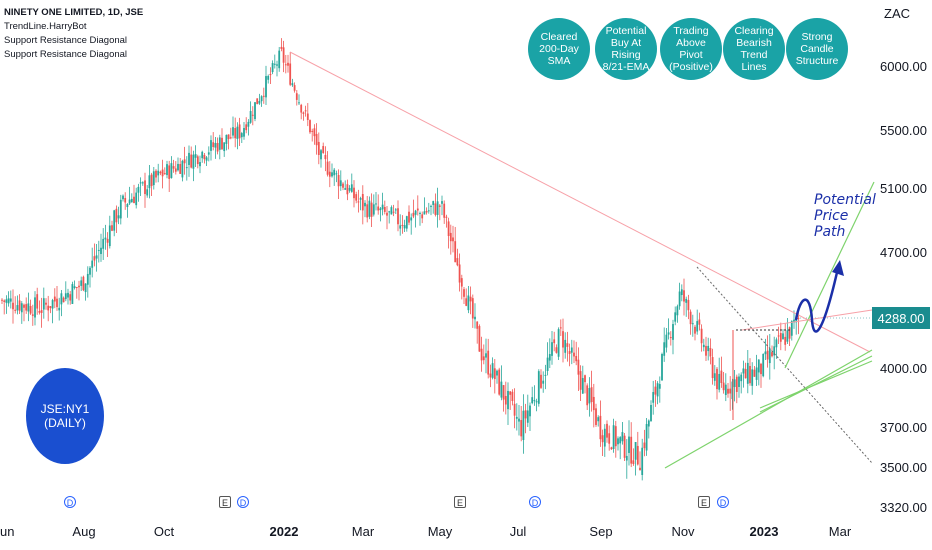 The width and height of the screenshot is (932, 550). What do you see at coordinates (903, 427) in the screenshot?
I see `y-tick-label: 3700.00` at bounding box center [903, 427].